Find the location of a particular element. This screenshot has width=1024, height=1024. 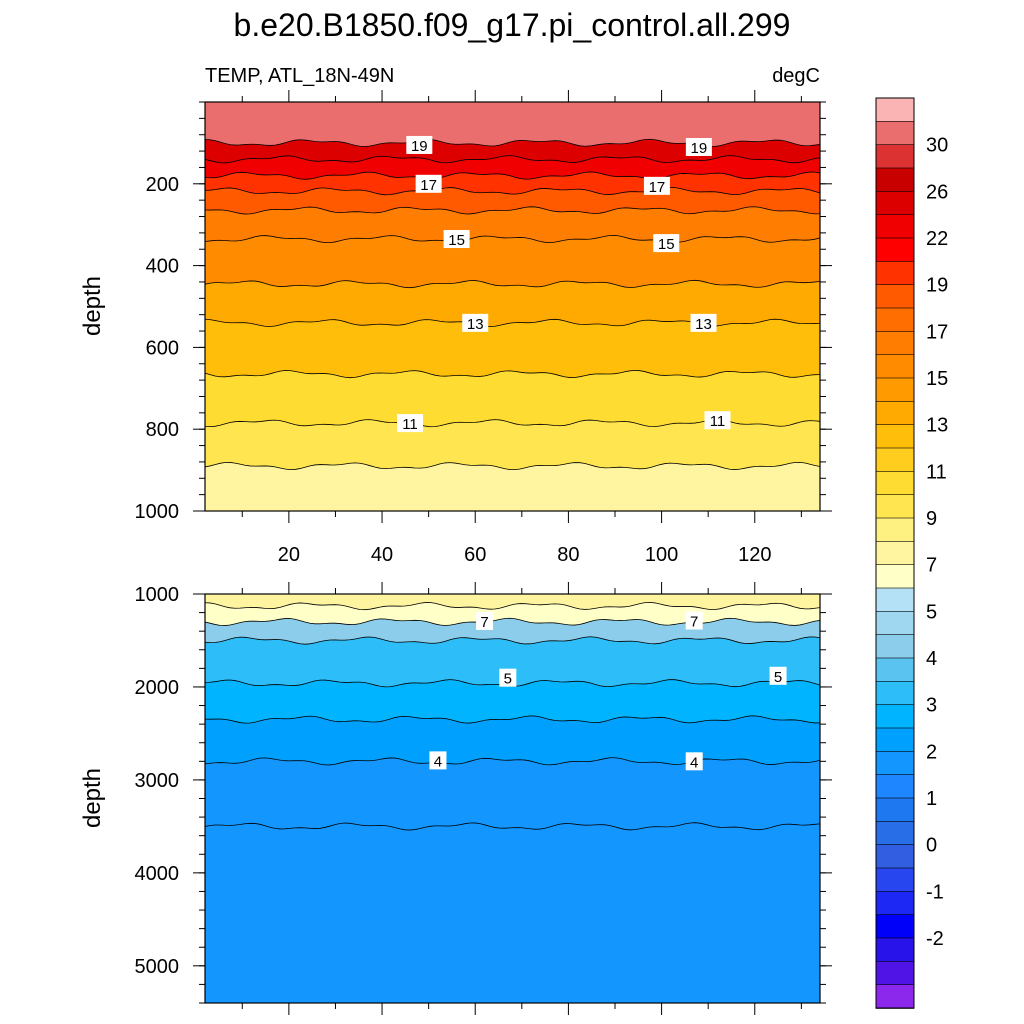

y-tick-label: 200 is located at coordinates (162, 185).